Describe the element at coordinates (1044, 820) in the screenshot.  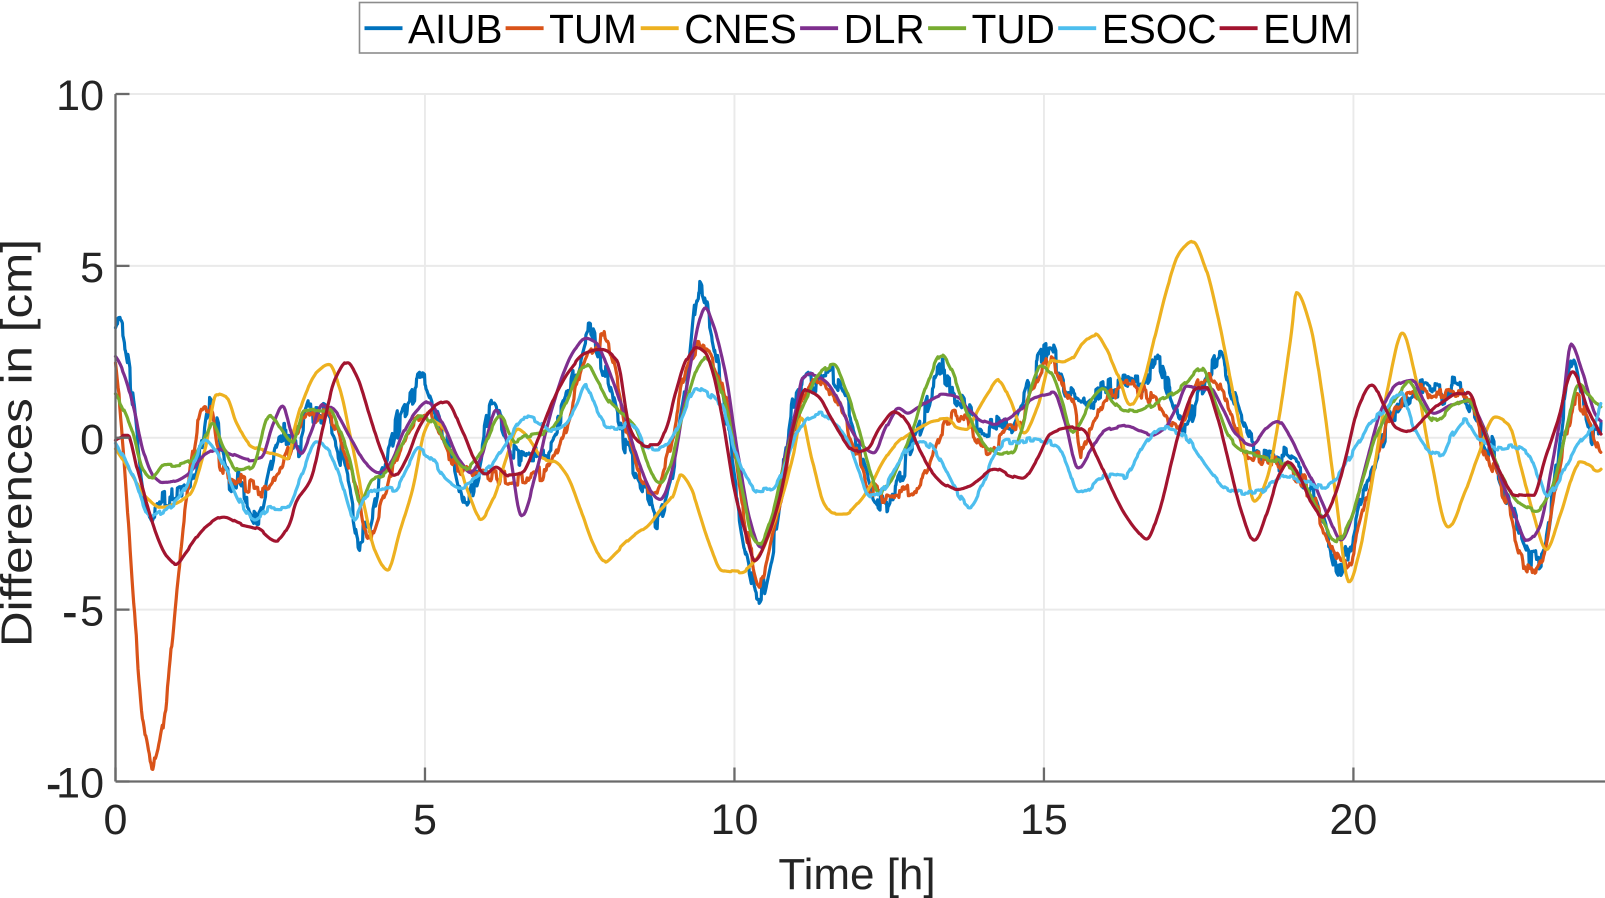
I see `svg-text: 15` at that location.